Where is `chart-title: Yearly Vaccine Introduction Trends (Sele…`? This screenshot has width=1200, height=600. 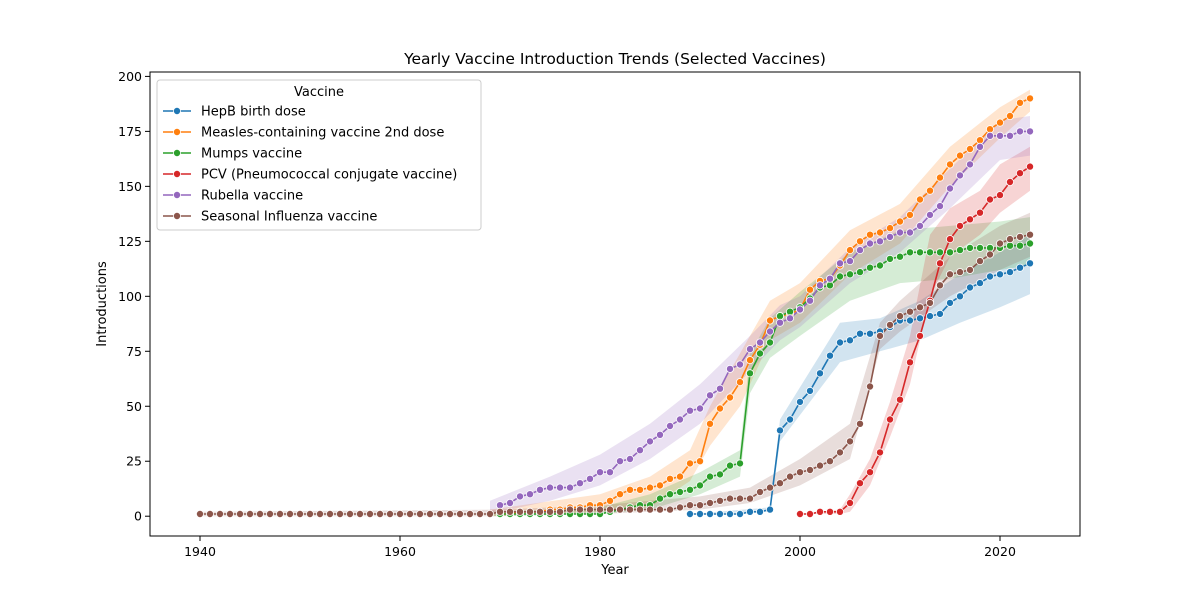 chart-title: Yearly Vaccine Introduction Trends (Sele… is located at coordinates (614, 59).